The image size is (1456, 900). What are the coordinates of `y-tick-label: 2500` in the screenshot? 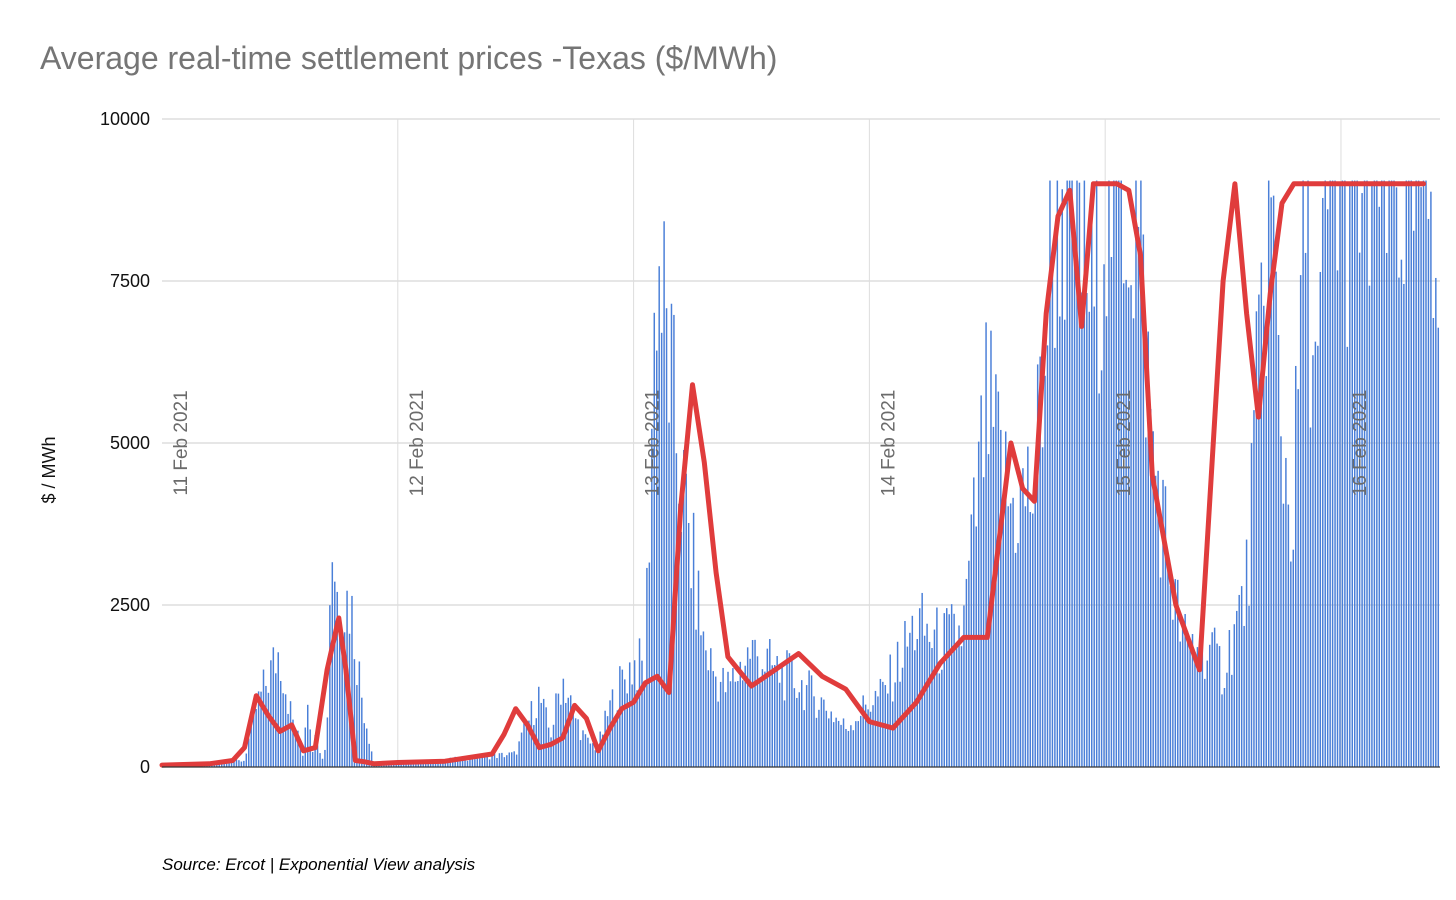 It's located at (130, 605).